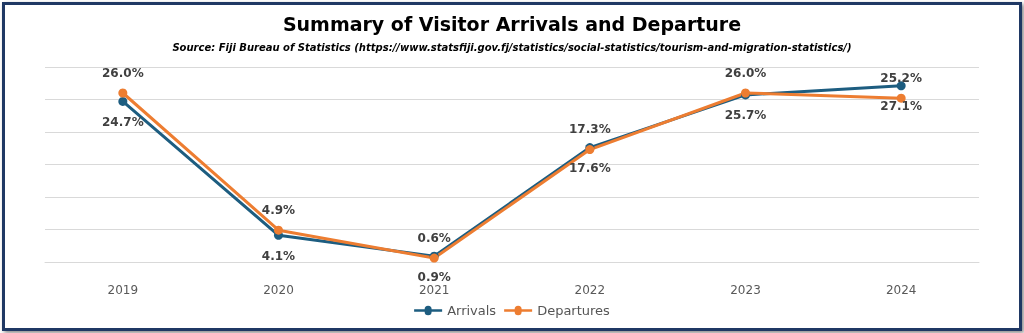 The image size is (1024, 333). What do you see at coordinates (434, 237) in the screenshot?
I see `data-label: 0.6%` at bounding box center [434, 237].